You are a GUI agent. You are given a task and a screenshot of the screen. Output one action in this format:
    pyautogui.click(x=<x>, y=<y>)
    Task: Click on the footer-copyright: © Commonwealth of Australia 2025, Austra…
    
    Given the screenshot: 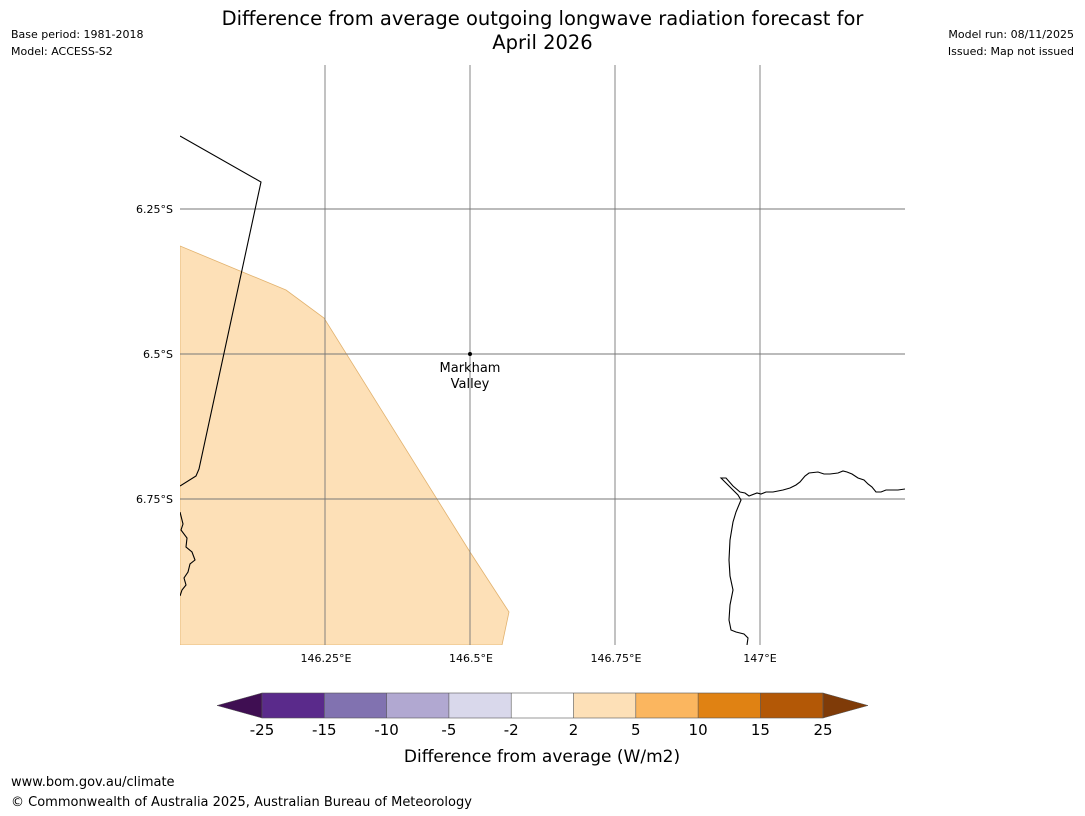 What is the action you would take?
    pyautogui.click(x=241, y=802)
    